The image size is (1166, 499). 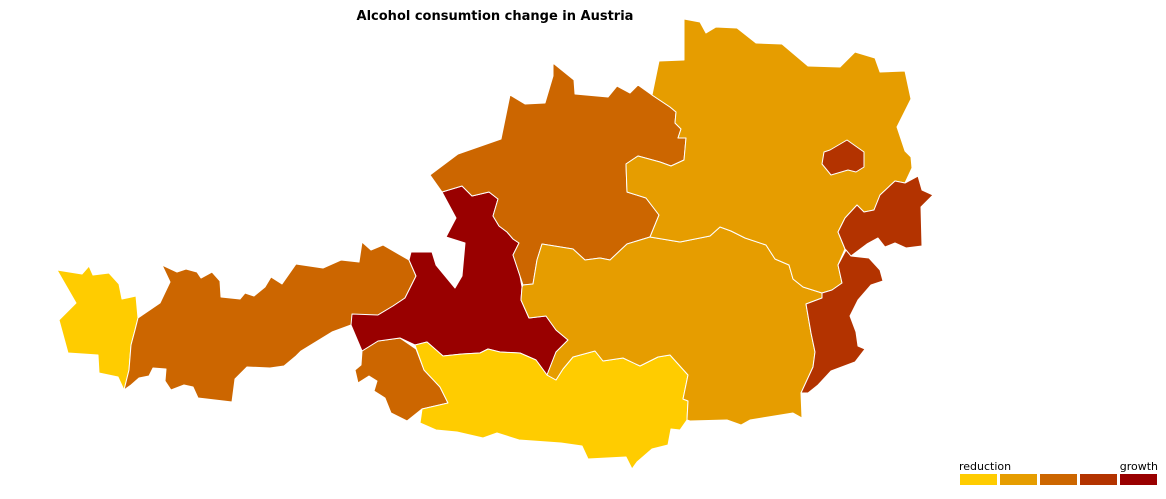 I want to click on region-wien, so click(x=843, y=157).